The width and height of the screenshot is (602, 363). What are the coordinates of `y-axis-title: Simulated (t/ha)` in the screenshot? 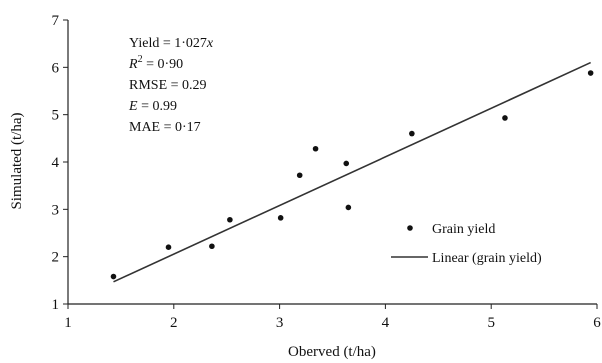 It's located at (17, 160).